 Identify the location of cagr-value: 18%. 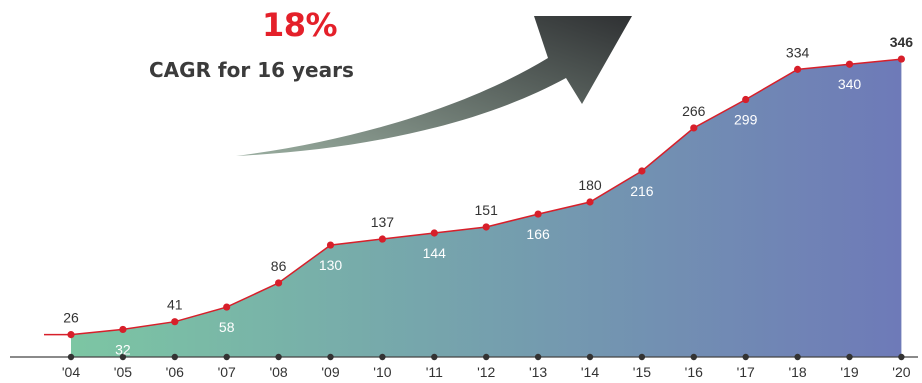
(300, 25).